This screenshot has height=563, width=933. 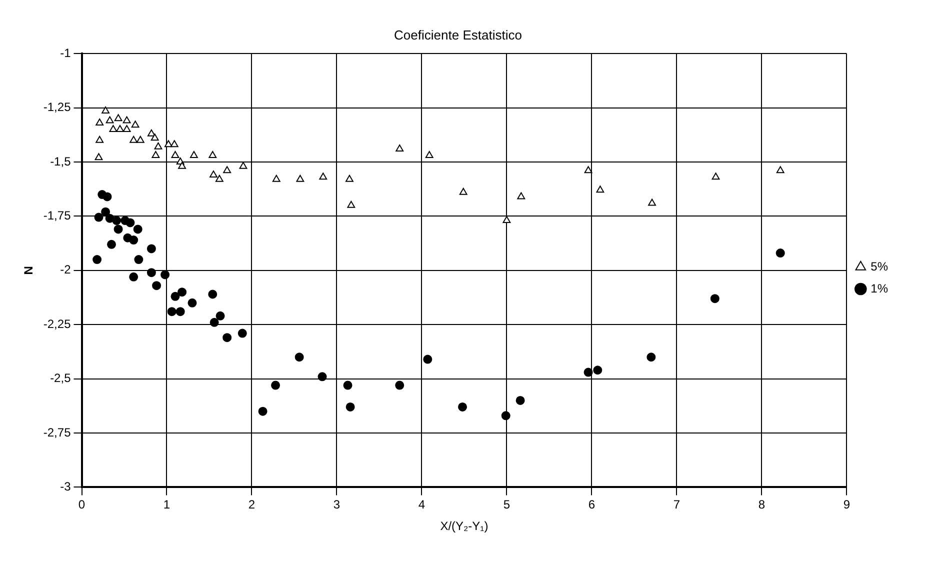 I want to click on x-tick-label: 3, so click(x=336, y=505).